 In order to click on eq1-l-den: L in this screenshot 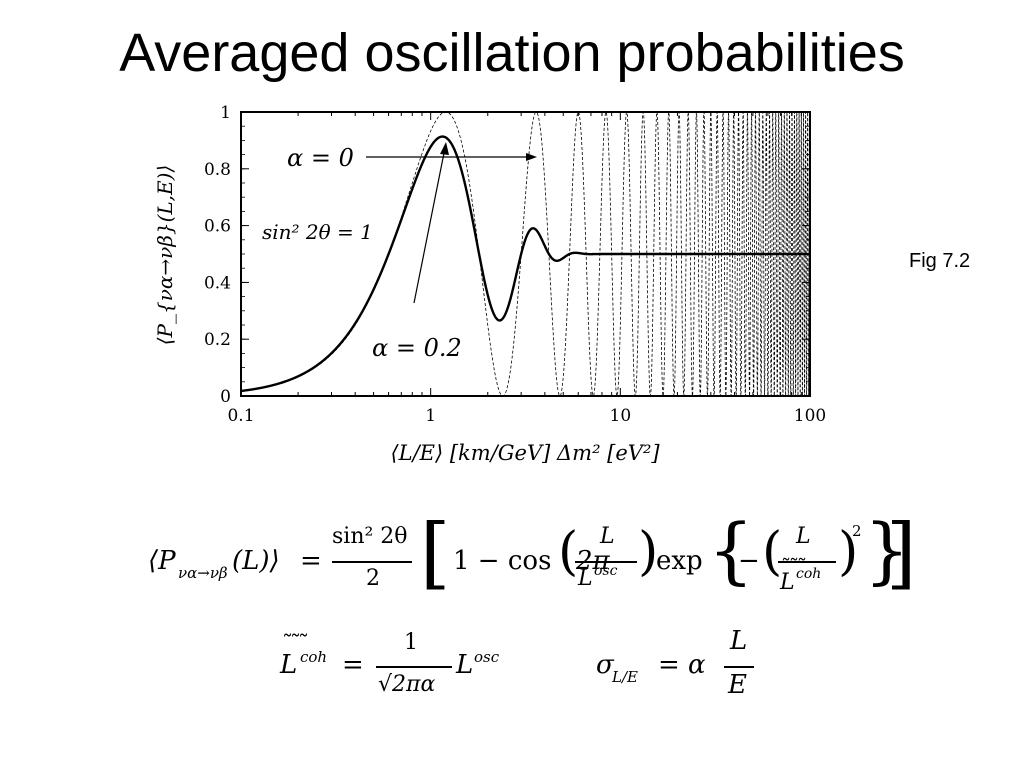, I will do `click(585, 578)`.